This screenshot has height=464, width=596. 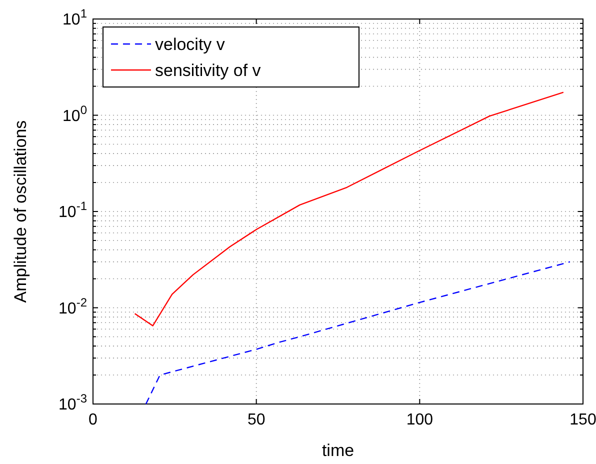 I want to click on x-tick-label: 0, so click(x=93, y=420).